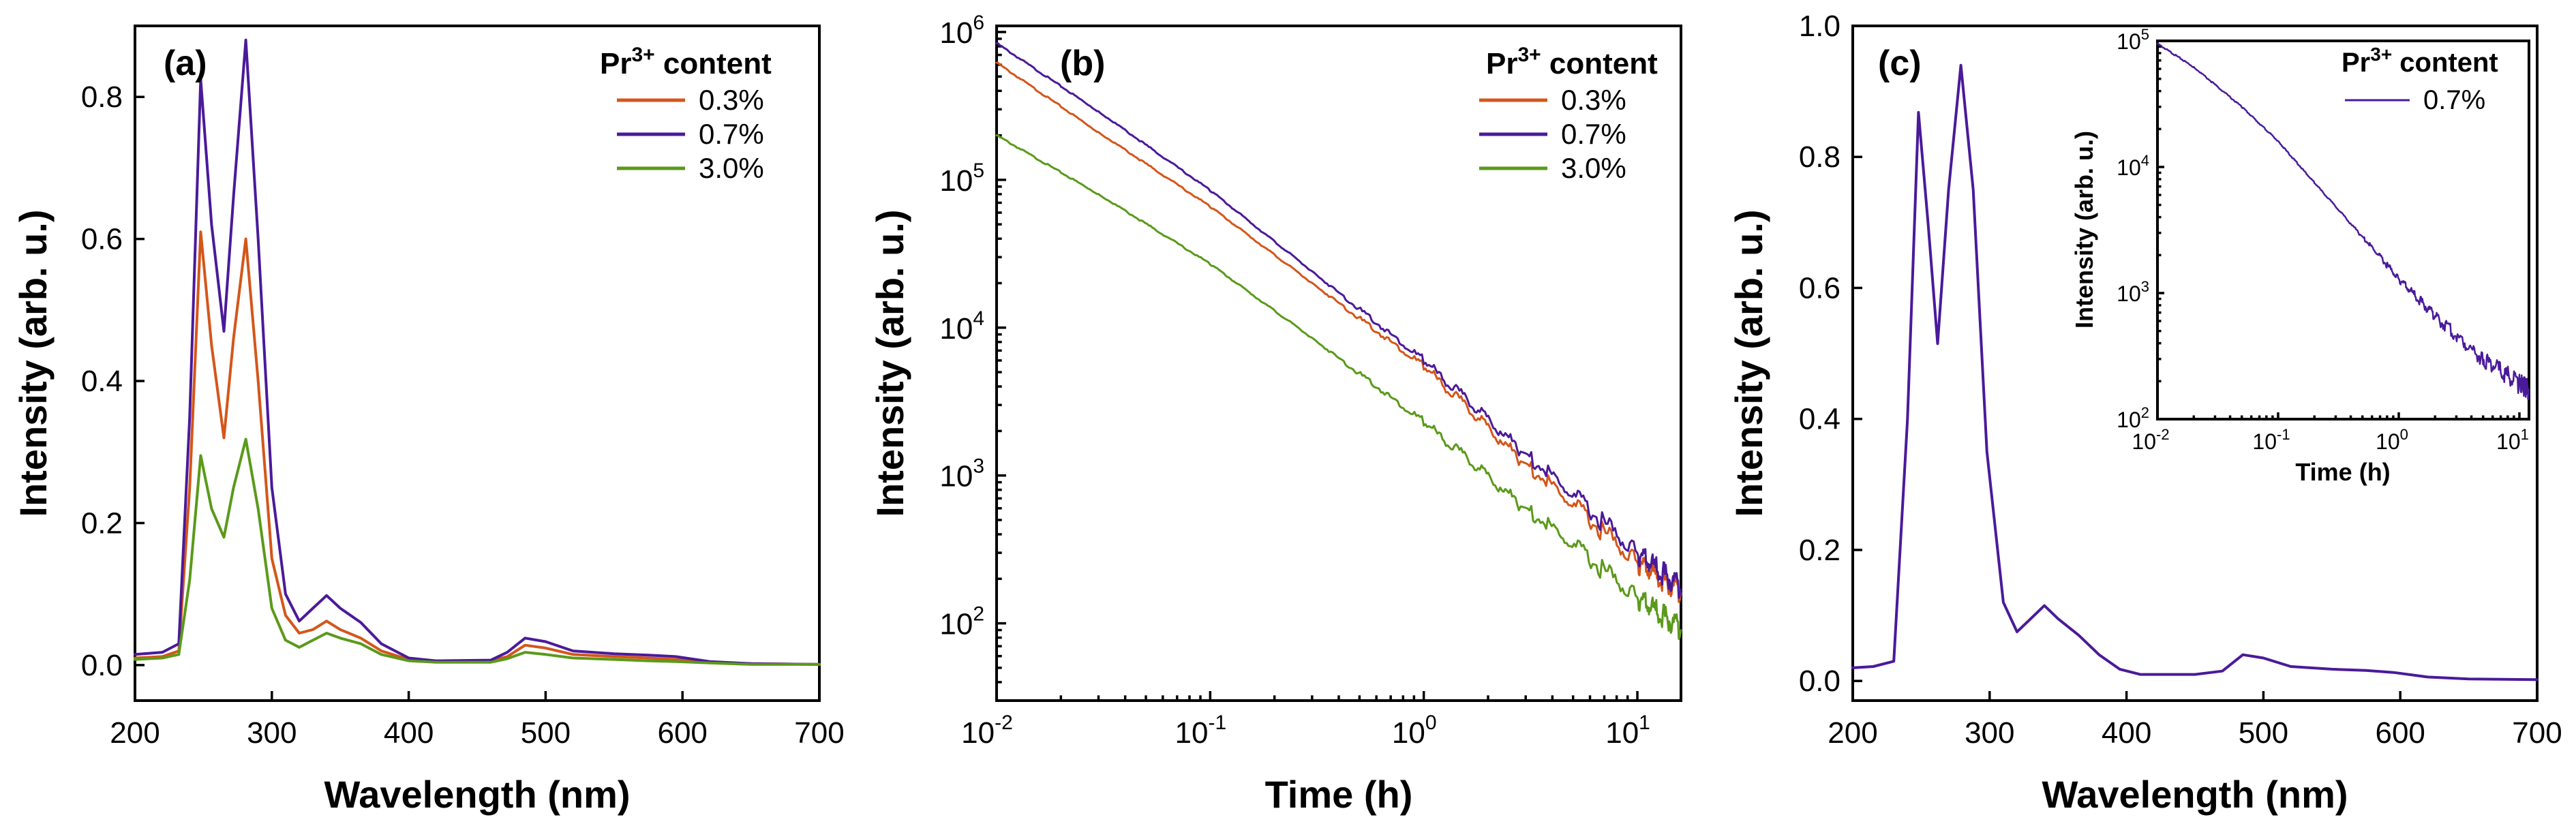 The height and width of the screenshot is (826, 2576). I want to click on y-tick-label: 1.0, so click(1819, 26).